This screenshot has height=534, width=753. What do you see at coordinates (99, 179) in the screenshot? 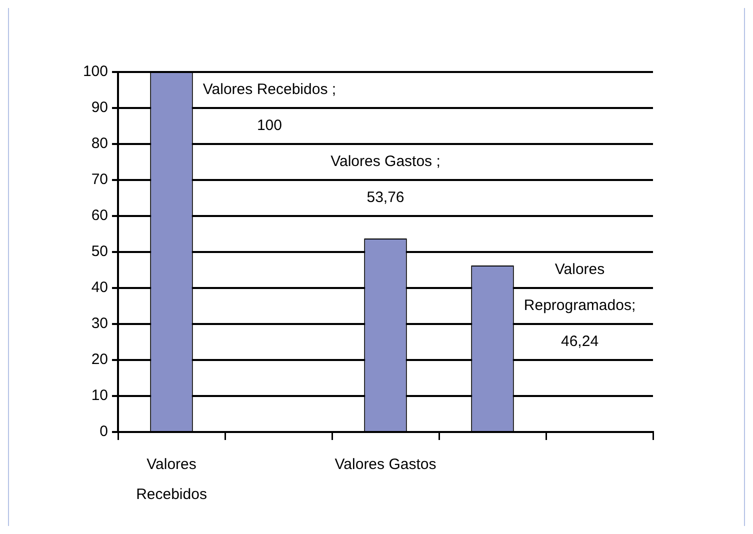
I see `y-tick-label: 70` at bounding box center [99, 179].